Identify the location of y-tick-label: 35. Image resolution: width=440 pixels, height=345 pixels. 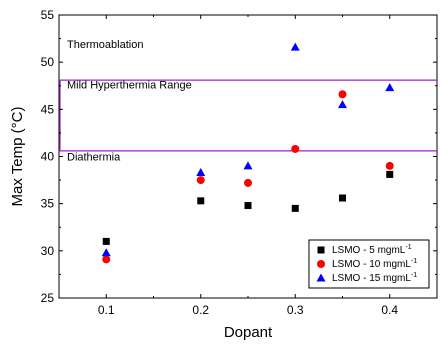
(48, 204).